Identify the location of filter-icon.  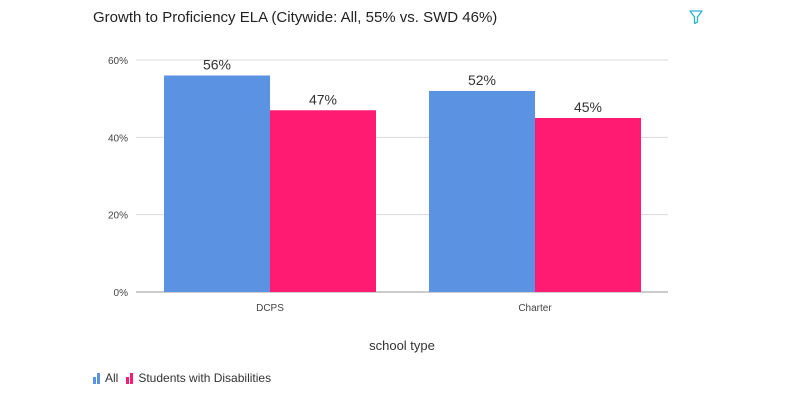
(696, 17).